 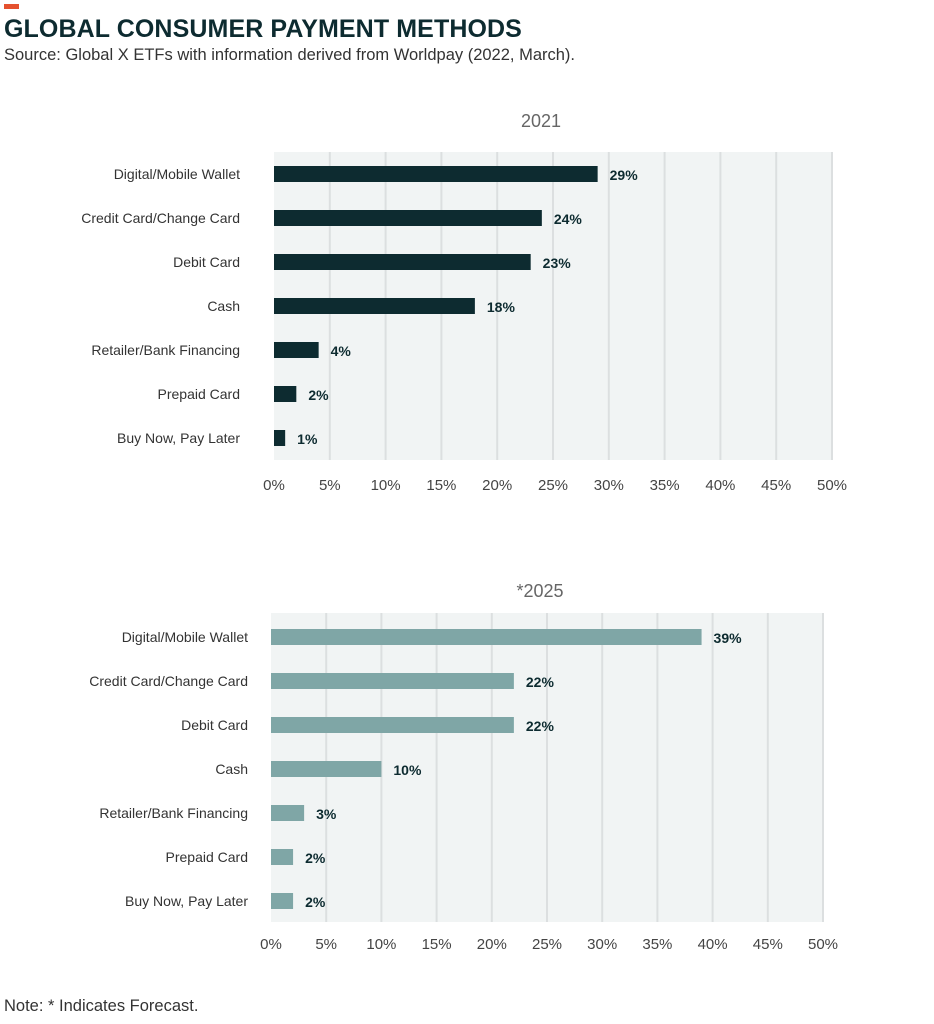 I want to click on chart-2025-category-label-3: Cash, so click(x=231, y=769).